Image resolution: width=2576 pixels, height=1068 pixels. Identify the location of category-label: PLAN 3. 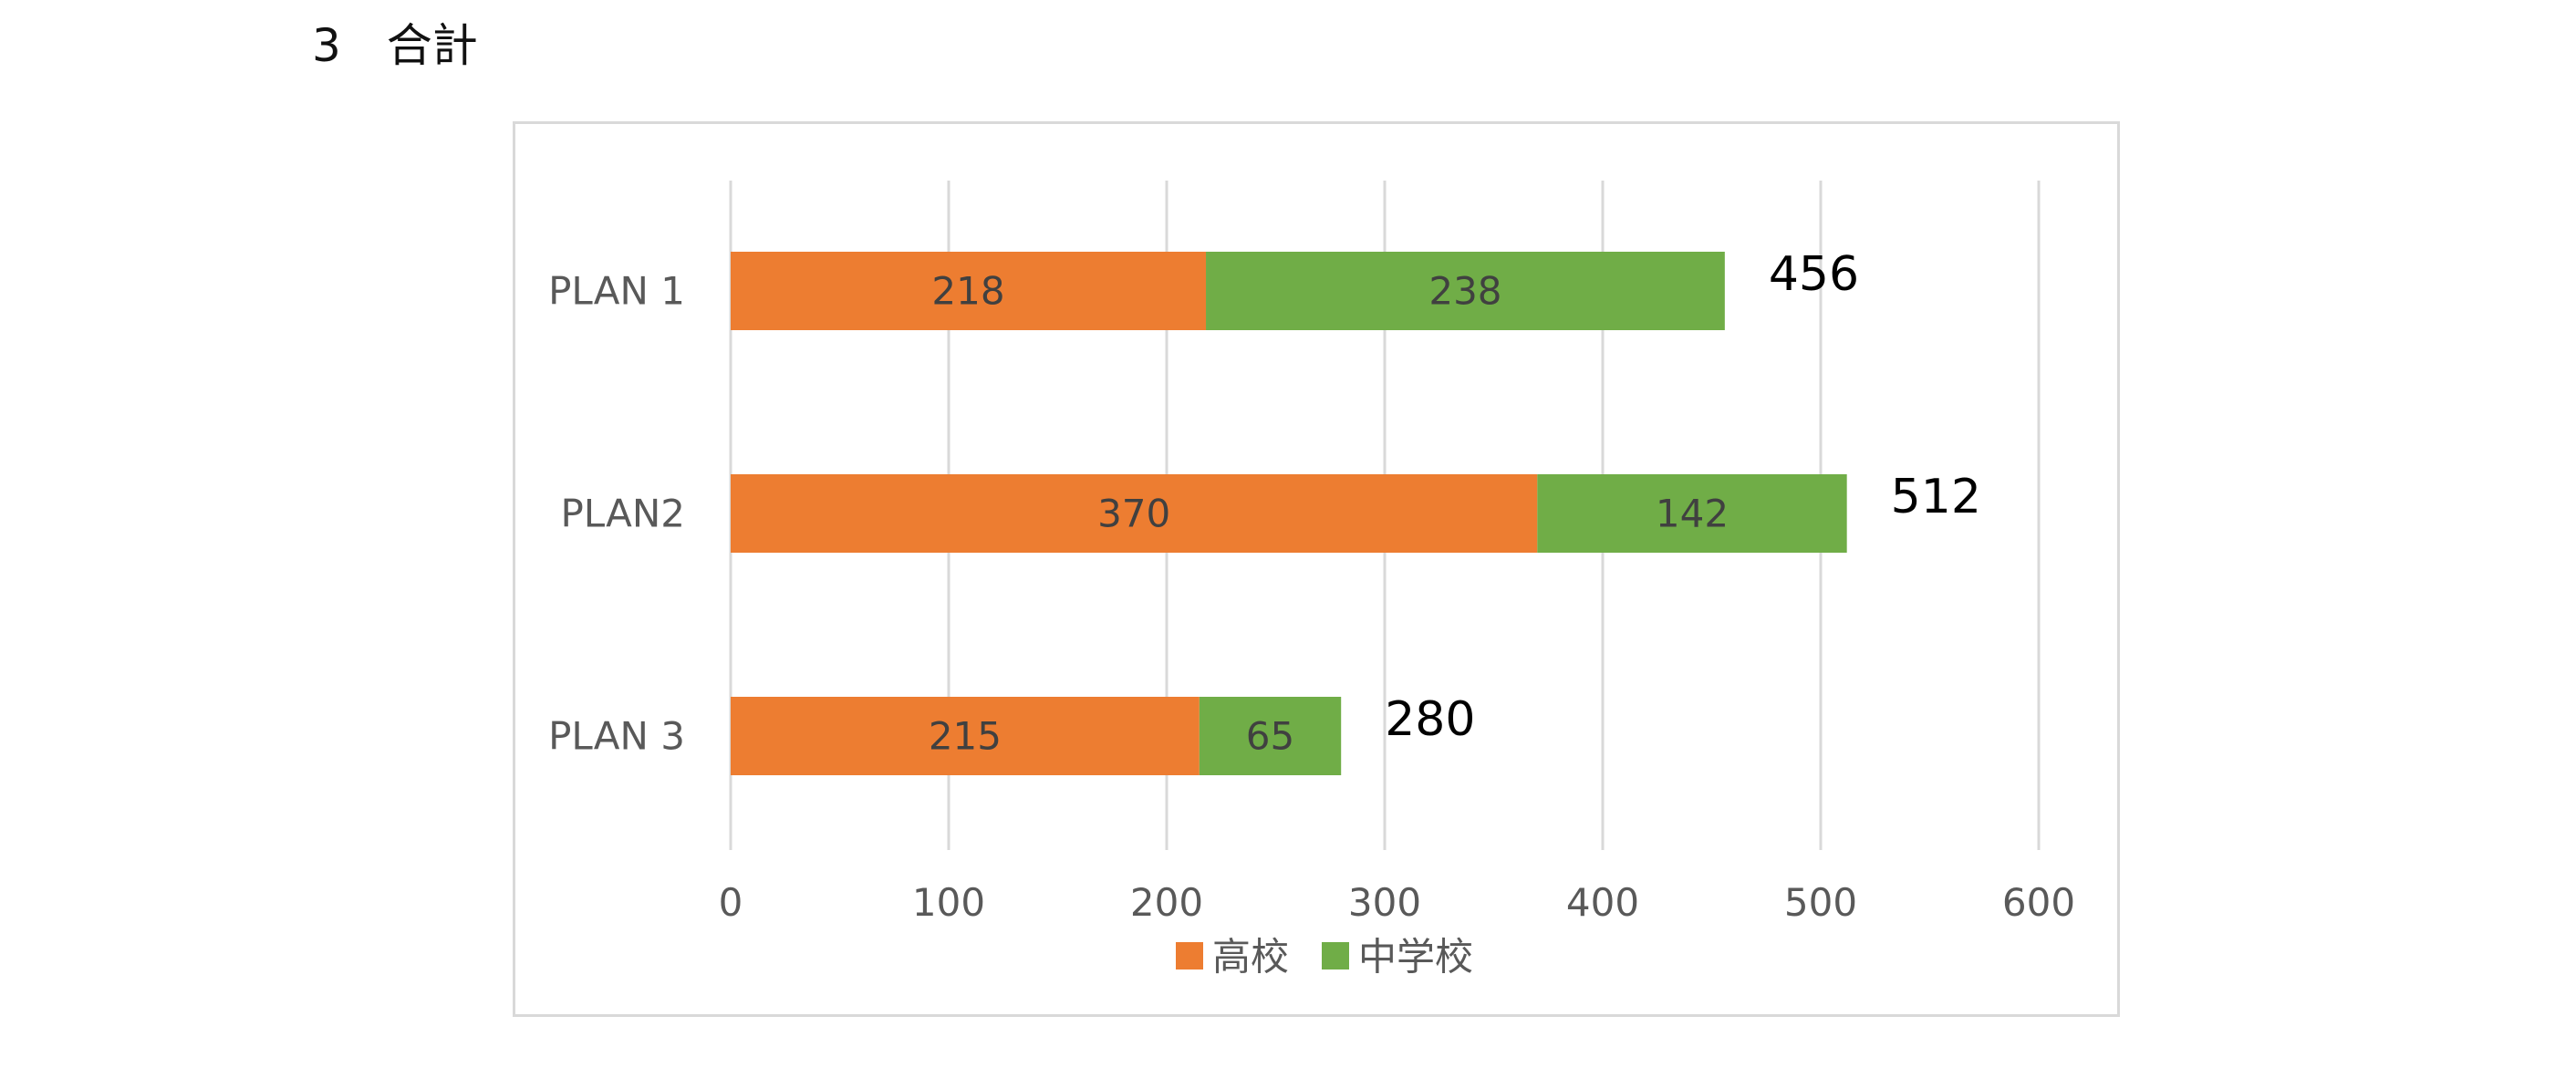
(616, 737).